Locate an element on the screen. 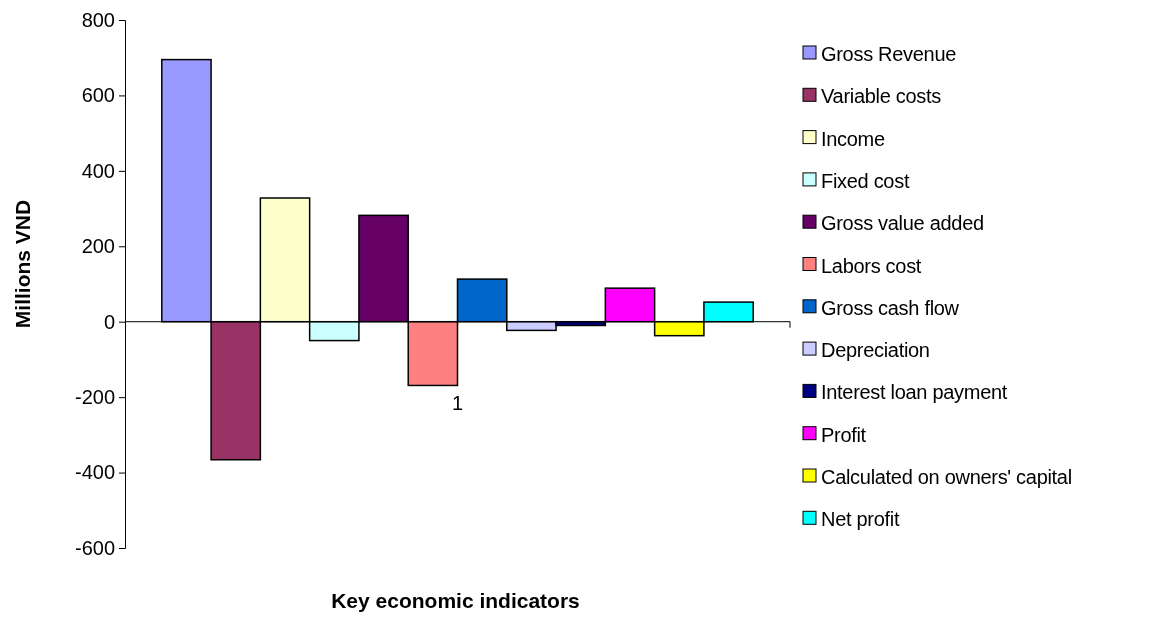  x-axis-title: Key economic indicators is located at coordinates (455, 600).